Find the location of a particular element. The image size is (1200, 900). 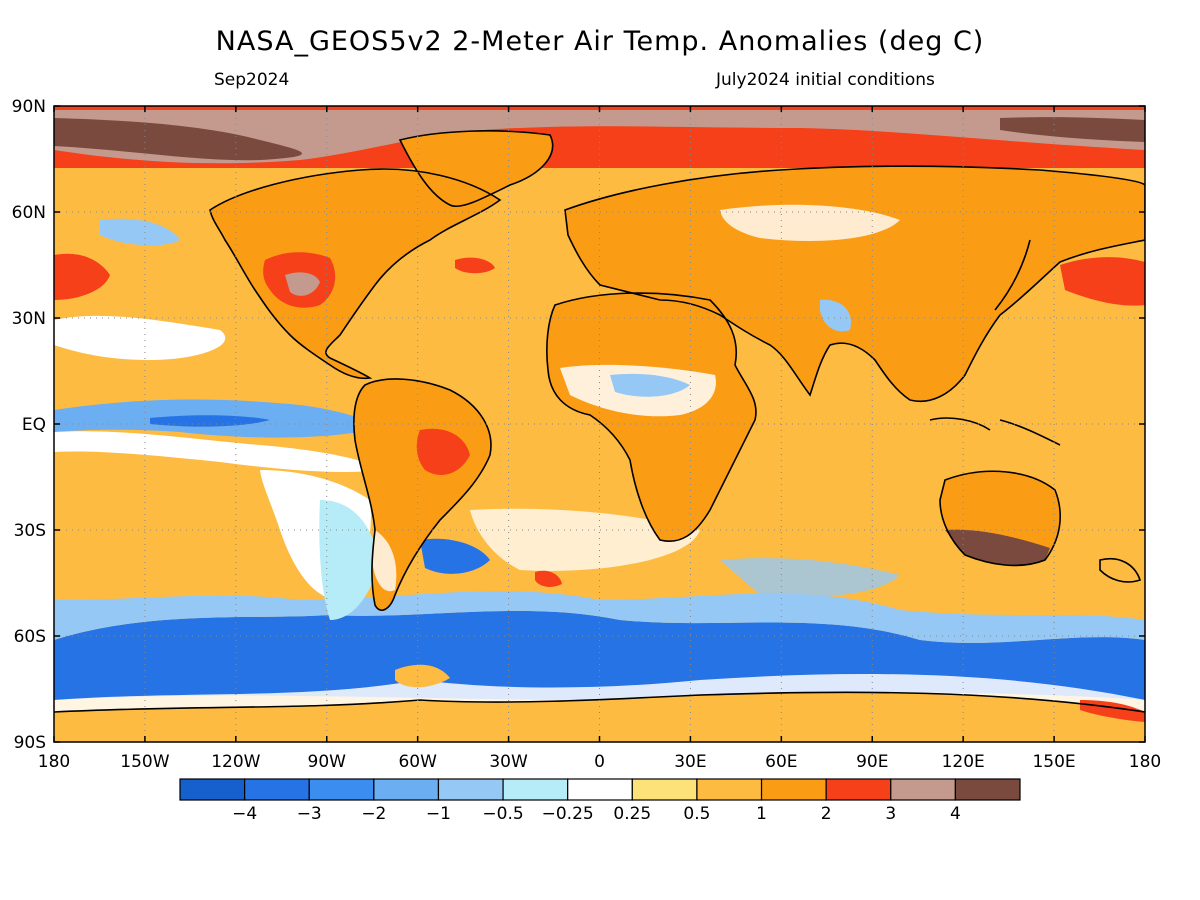

coast-greenland is located at coordinates (476, 169).